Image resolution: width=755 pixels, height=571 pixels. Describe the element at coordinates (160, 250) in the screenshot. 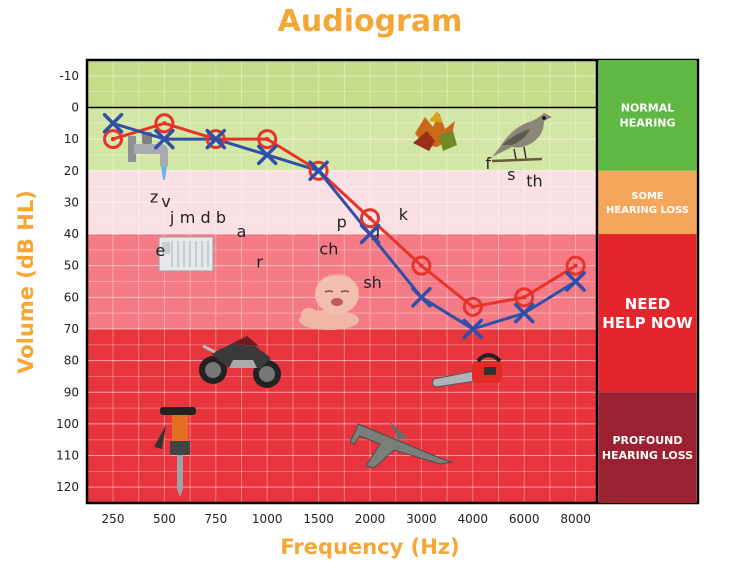

I see `speech-sound-label: e` at that location.